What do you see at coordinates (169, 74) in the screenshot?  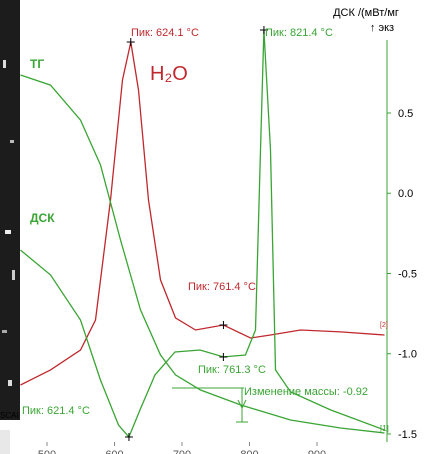 I see `series-label: H₂O` at bounding box center [169, 74].